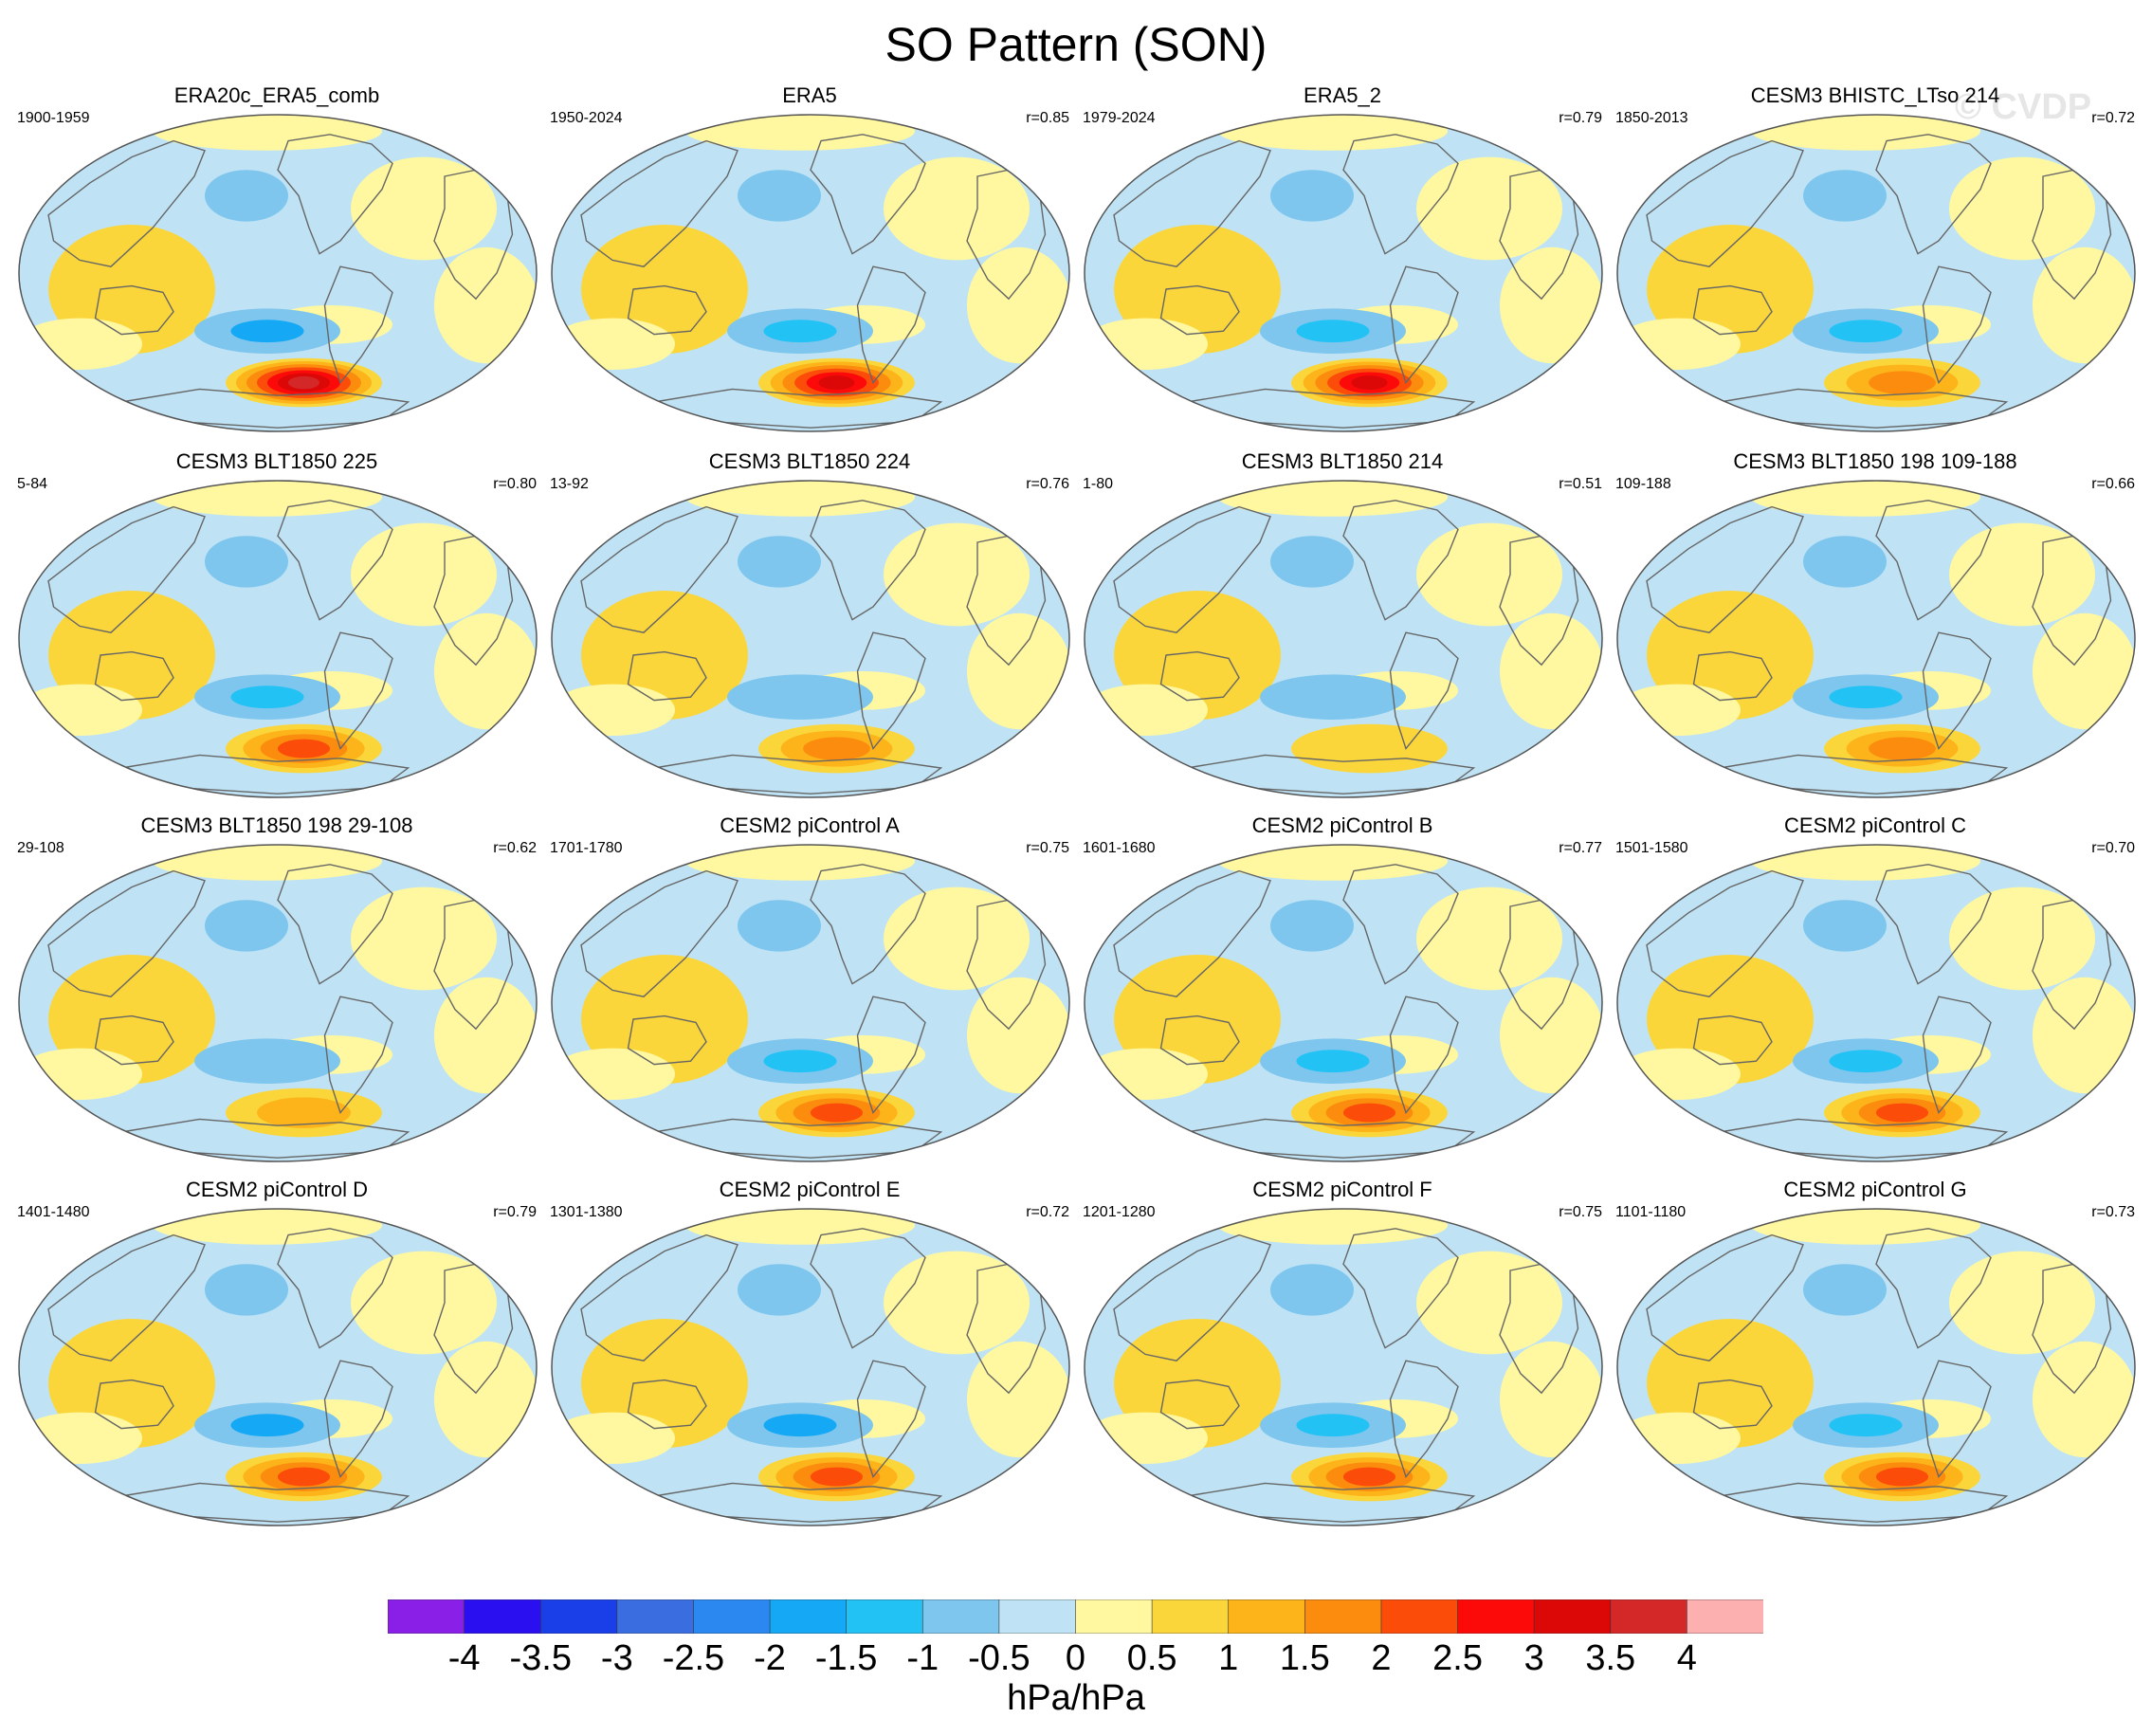  What do you see at coordinates (276, 95) in the screenshot?
I see `panel-title: ERA20c_ERA5_comb` at bounding box center [276, 95].